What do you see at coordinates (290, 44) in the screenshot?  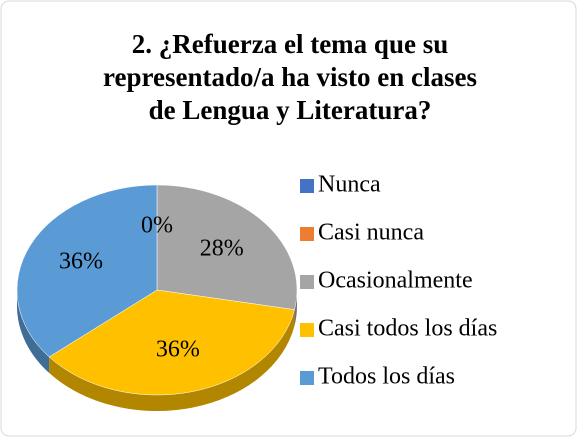 I see `chart-title: 2. ¿Refuerza el tema que su` at bounding box center [290, 44].